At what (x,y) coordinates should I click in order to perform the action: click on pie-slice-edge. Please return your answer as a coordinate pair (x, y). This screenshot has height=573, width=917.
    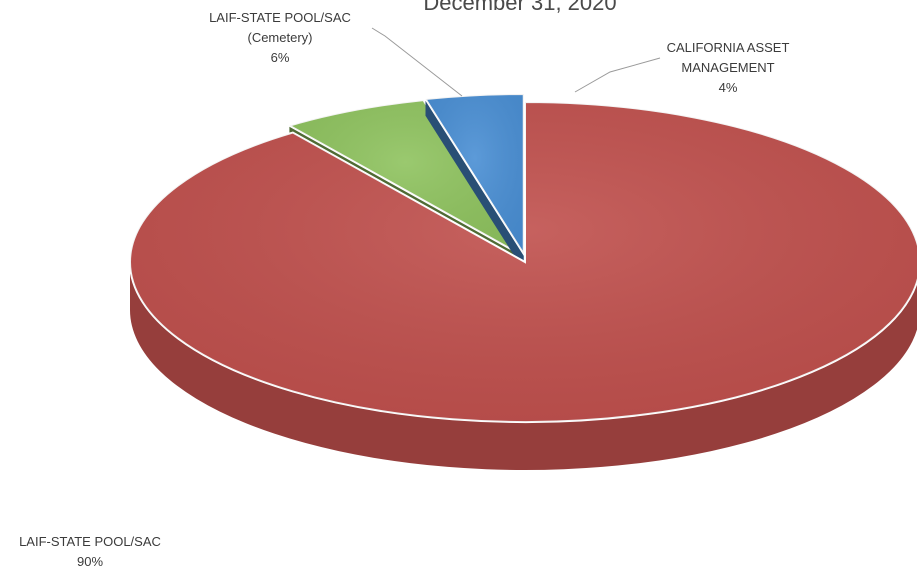
    Looking at the image, I should click on (474, 185).